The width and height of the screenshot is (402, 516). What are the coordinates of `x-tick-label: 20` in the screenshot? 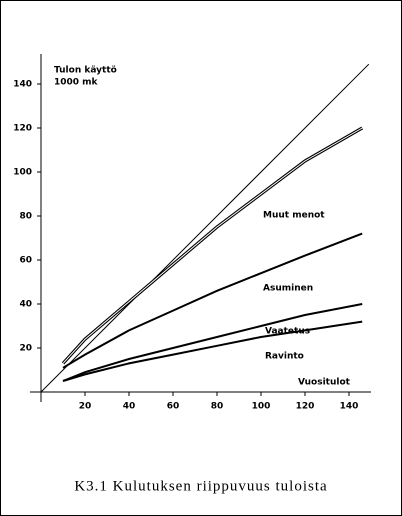 It's located at (85, 407).